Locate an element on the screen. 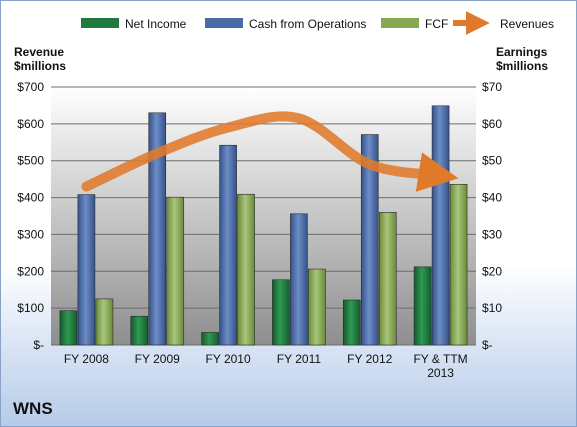 The image size is (577, 427). right-tick-label: $70 is located at coordinates (492, 87).